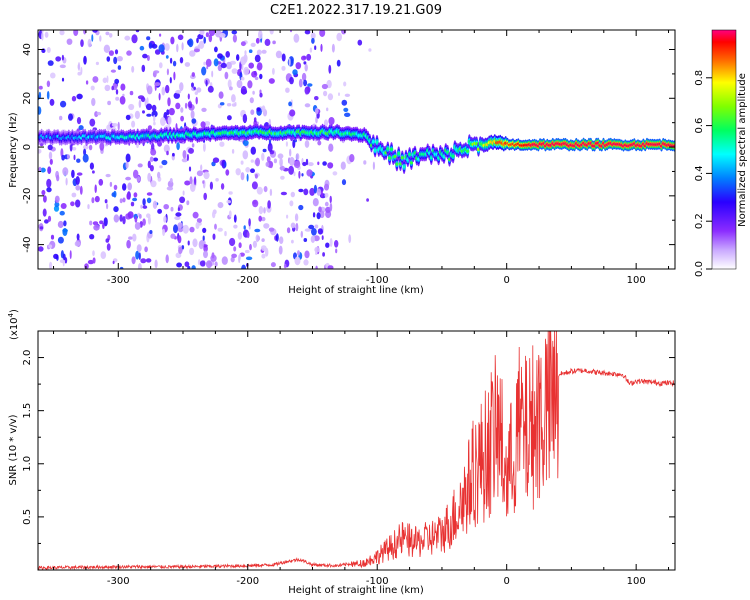 This screenshot has width=750, height=600. I want to click on spectrogram-x-tick-label: -300, so click(118, 280).